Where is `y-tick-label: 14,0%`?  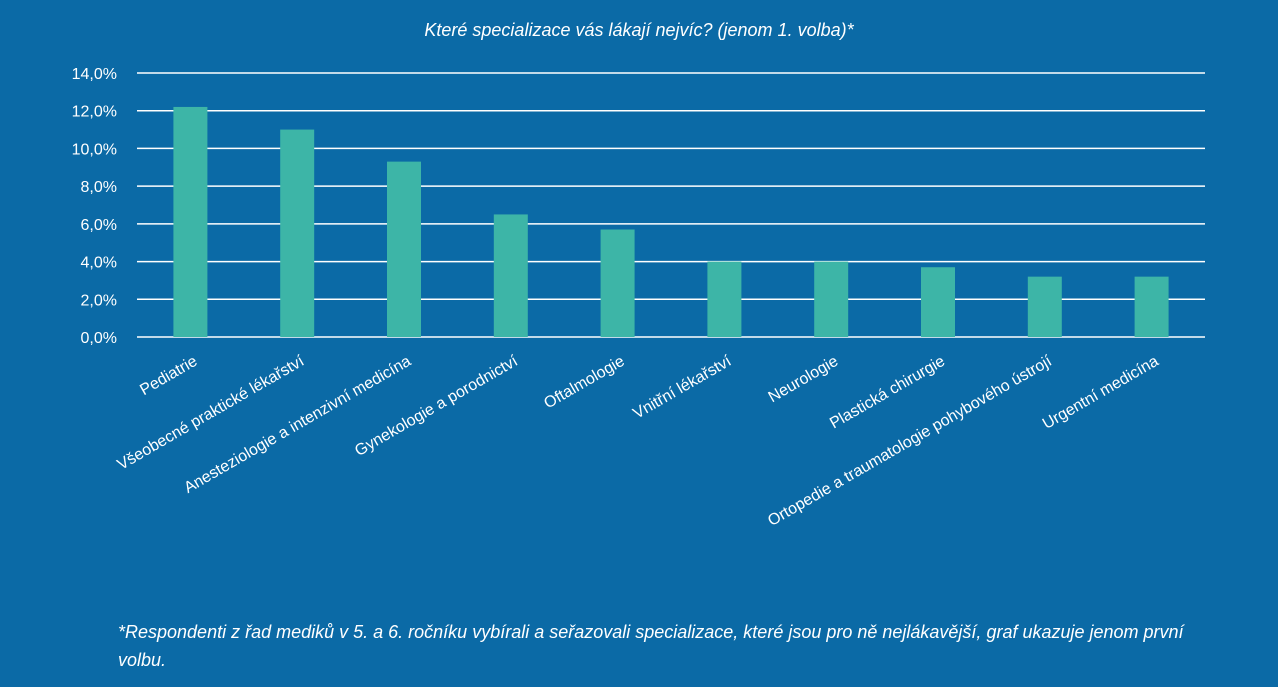 y-tick-label: 14,0% is located at coordinates (94, 74).